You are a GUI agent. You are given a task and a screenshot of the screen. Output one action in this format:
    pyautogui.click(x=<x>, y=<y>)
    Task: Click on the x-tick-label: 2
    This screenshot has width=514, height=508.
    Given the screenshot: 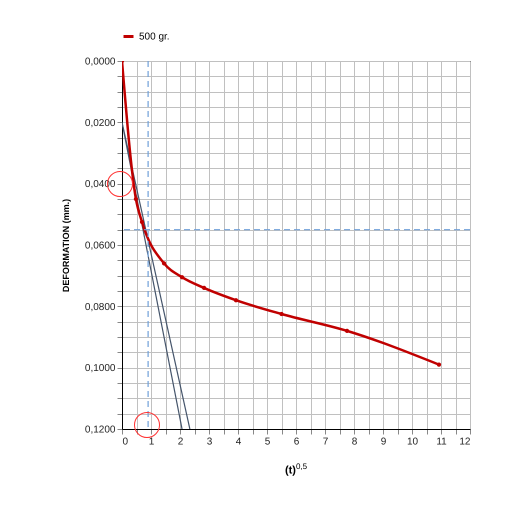 What is the action you would take?
    pyautogui.click(x=181, y=442)
    